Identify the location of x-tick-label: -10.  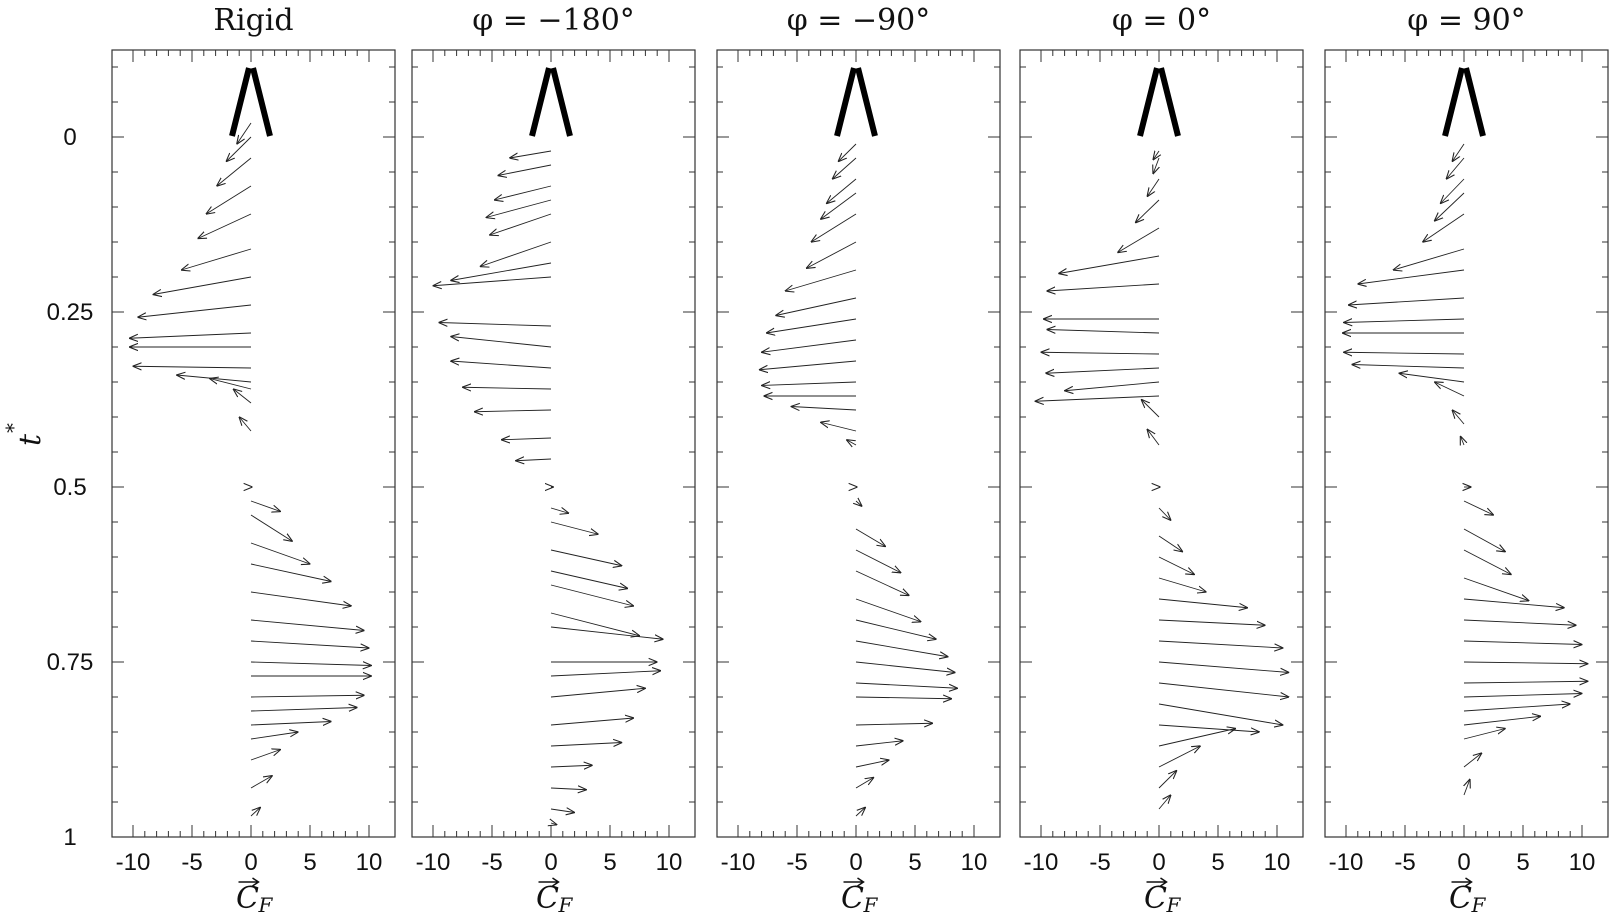
(1346, 862).